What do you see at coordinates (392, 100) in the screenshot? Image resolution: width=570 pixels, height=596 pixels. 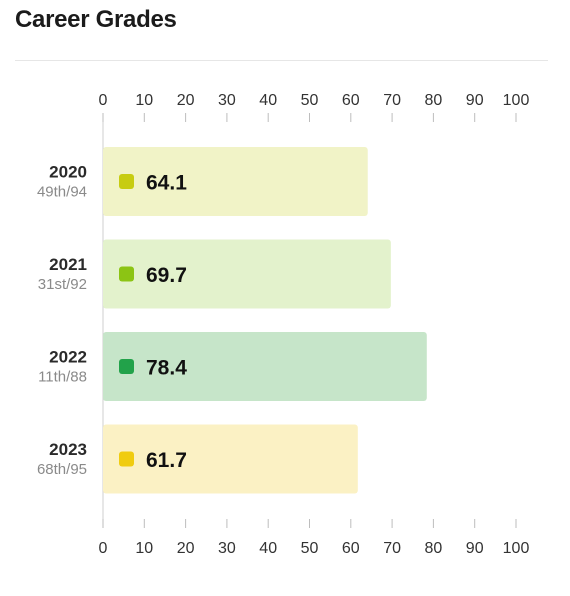 I see `x-tick-label-top: 70` at bounding box center [392, 100].